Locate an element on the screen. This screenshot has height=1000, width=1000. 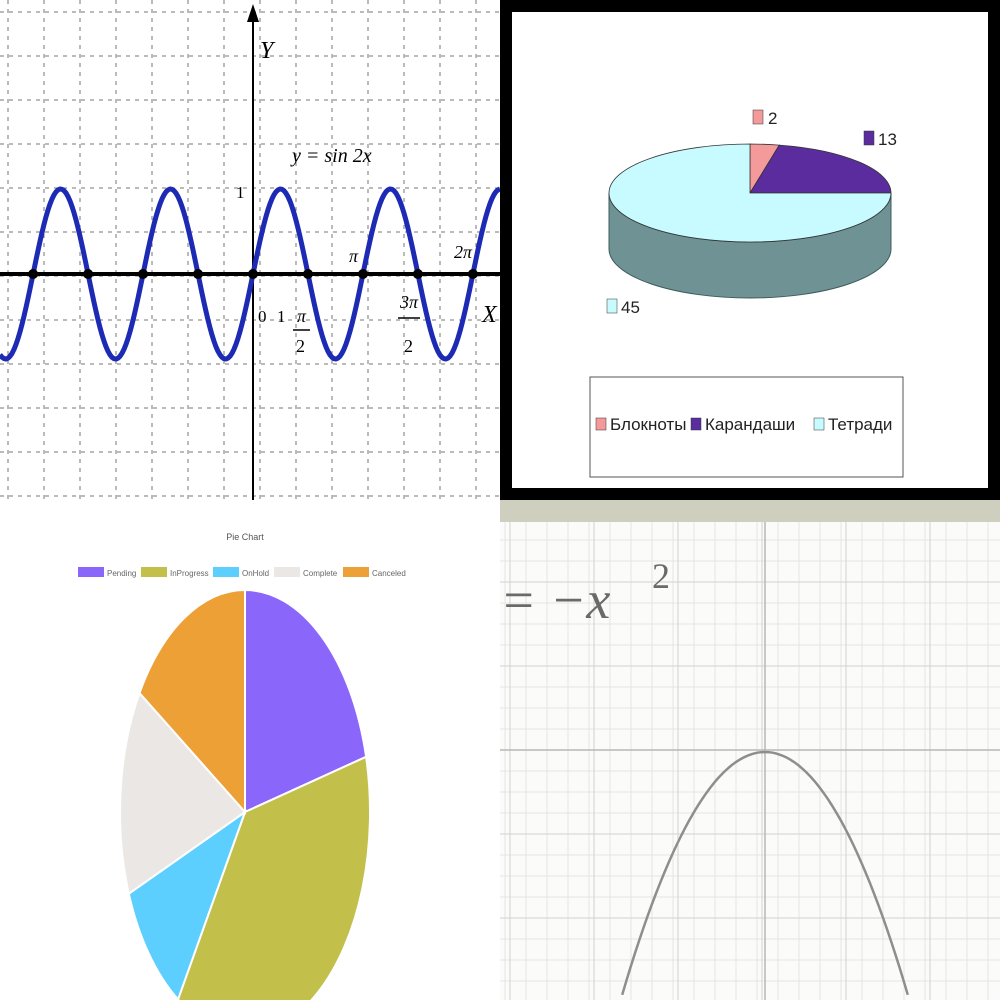
pie3d-value-label-3: 45 is located at coordinates (630, 307).